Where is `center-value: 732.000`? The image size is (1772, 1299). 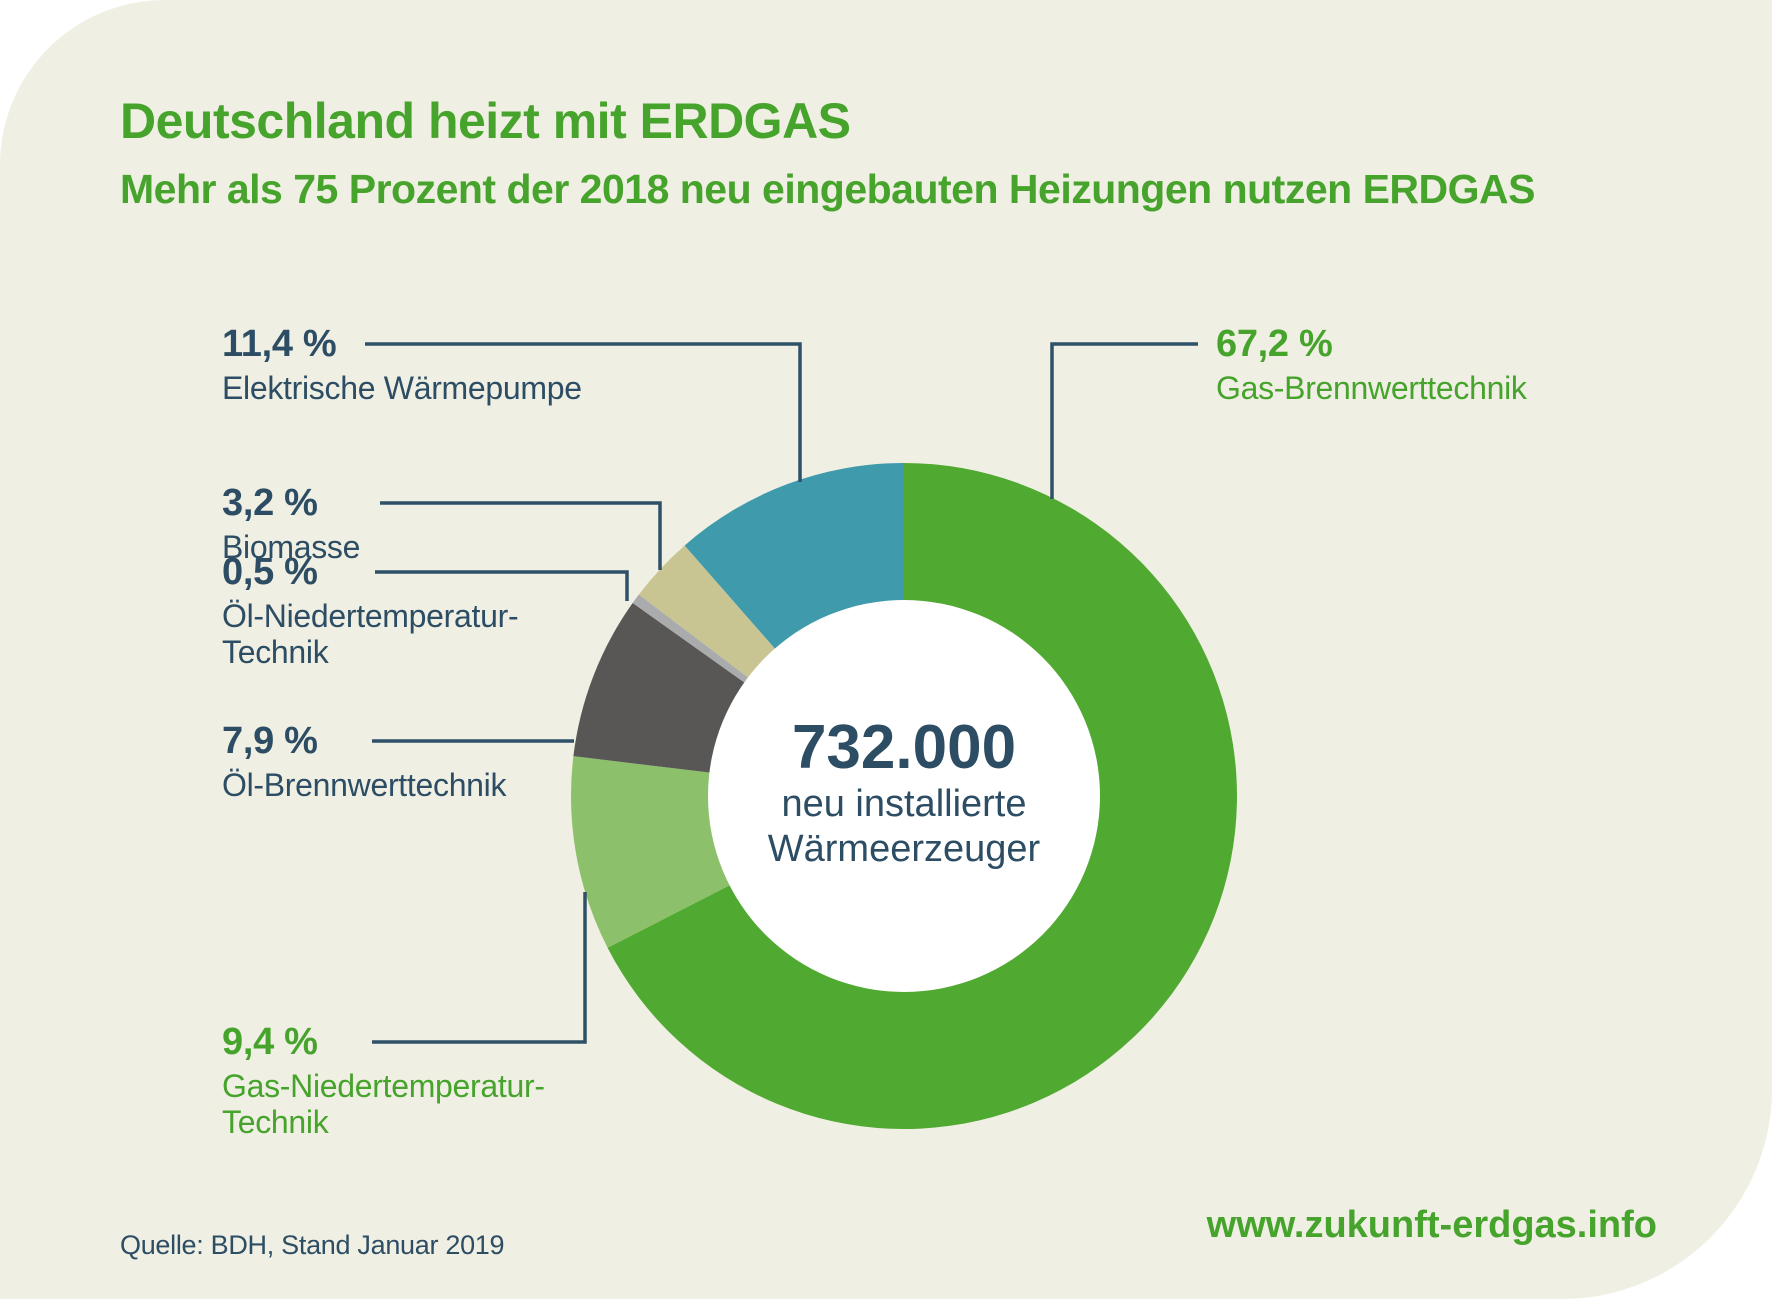 center-value: 732.000 is located at coordinates (904, 747).